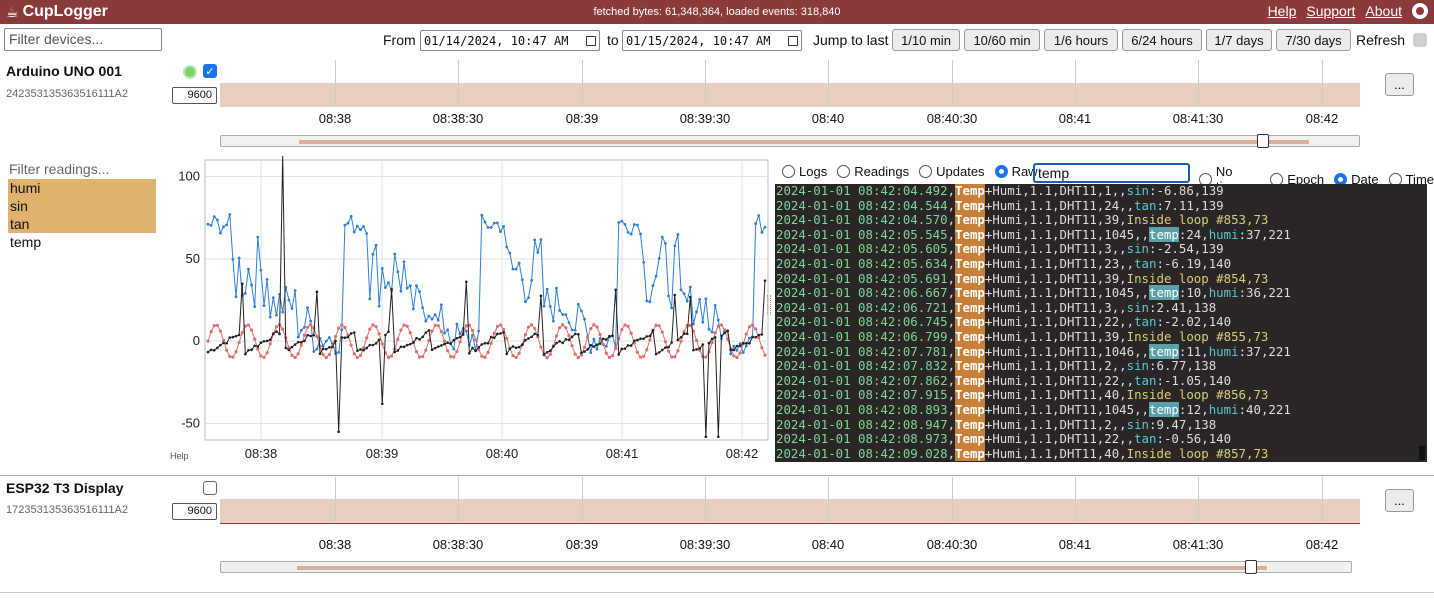 This screenshot has width=1434, height=607. I want to click on timeline-tick-label: 08:41, so click(1075, 118).